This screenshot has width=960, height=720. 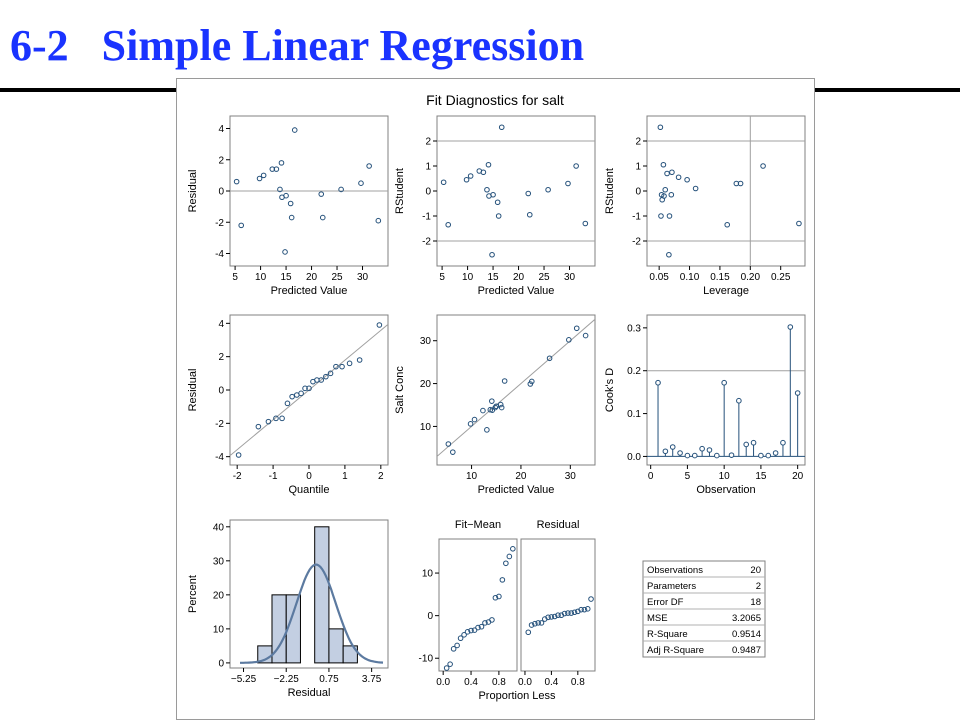 What do you see at coordinates (478, 525) in the screenshot?
I see `panel-title-fit-mean: Fit−Mean` at bounding box center [478, 525].